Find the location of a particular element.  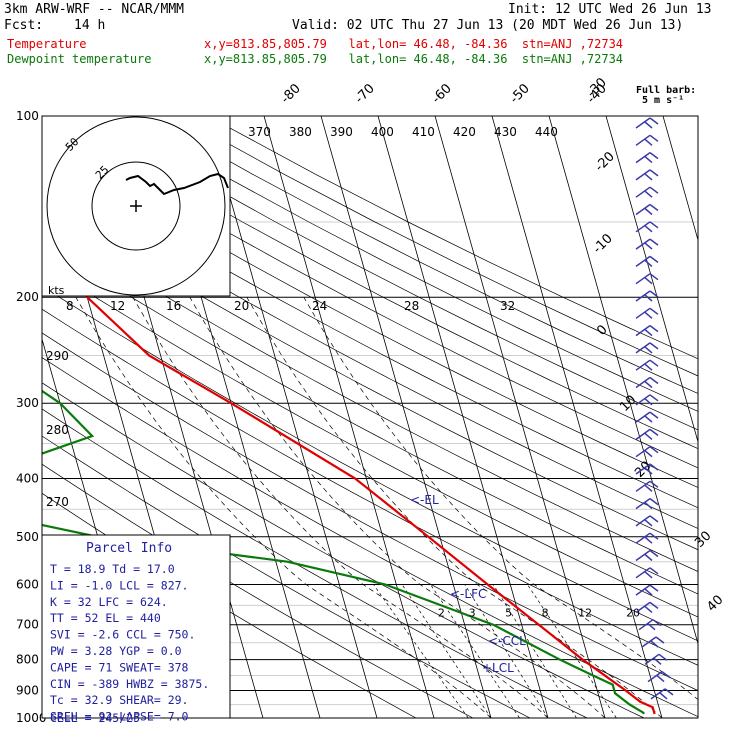

pressure-label: 300 is located at coordinates (27, 403).